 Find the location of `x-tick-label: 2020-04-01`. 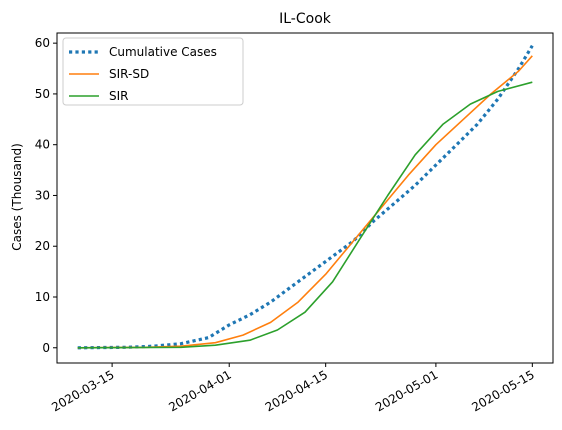

x-tick-label: 2020-04-01 is located at coordinates (199, 390).